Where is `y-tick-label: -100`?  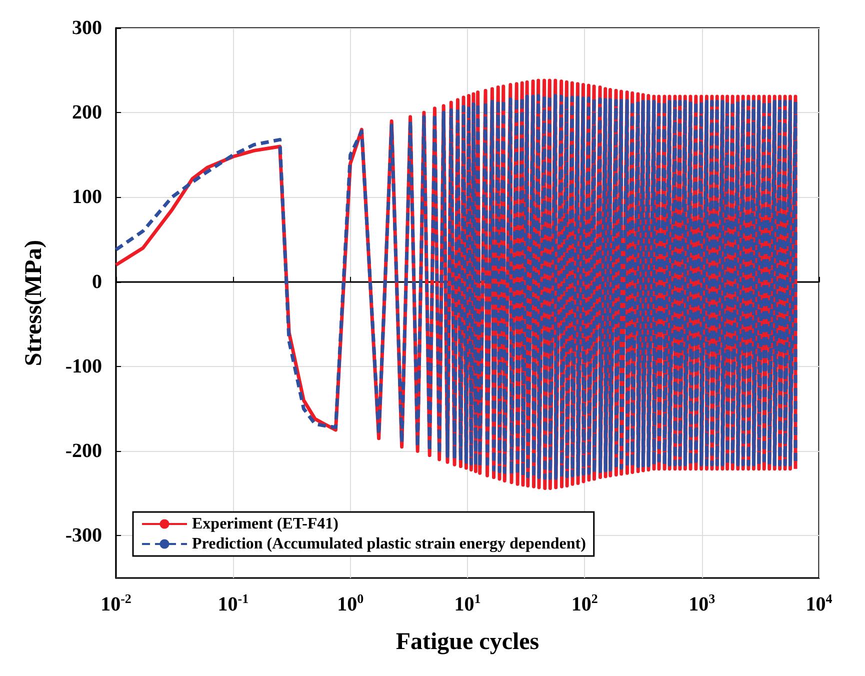 y-tick-label: -100 is located at coordinates (83, 366).